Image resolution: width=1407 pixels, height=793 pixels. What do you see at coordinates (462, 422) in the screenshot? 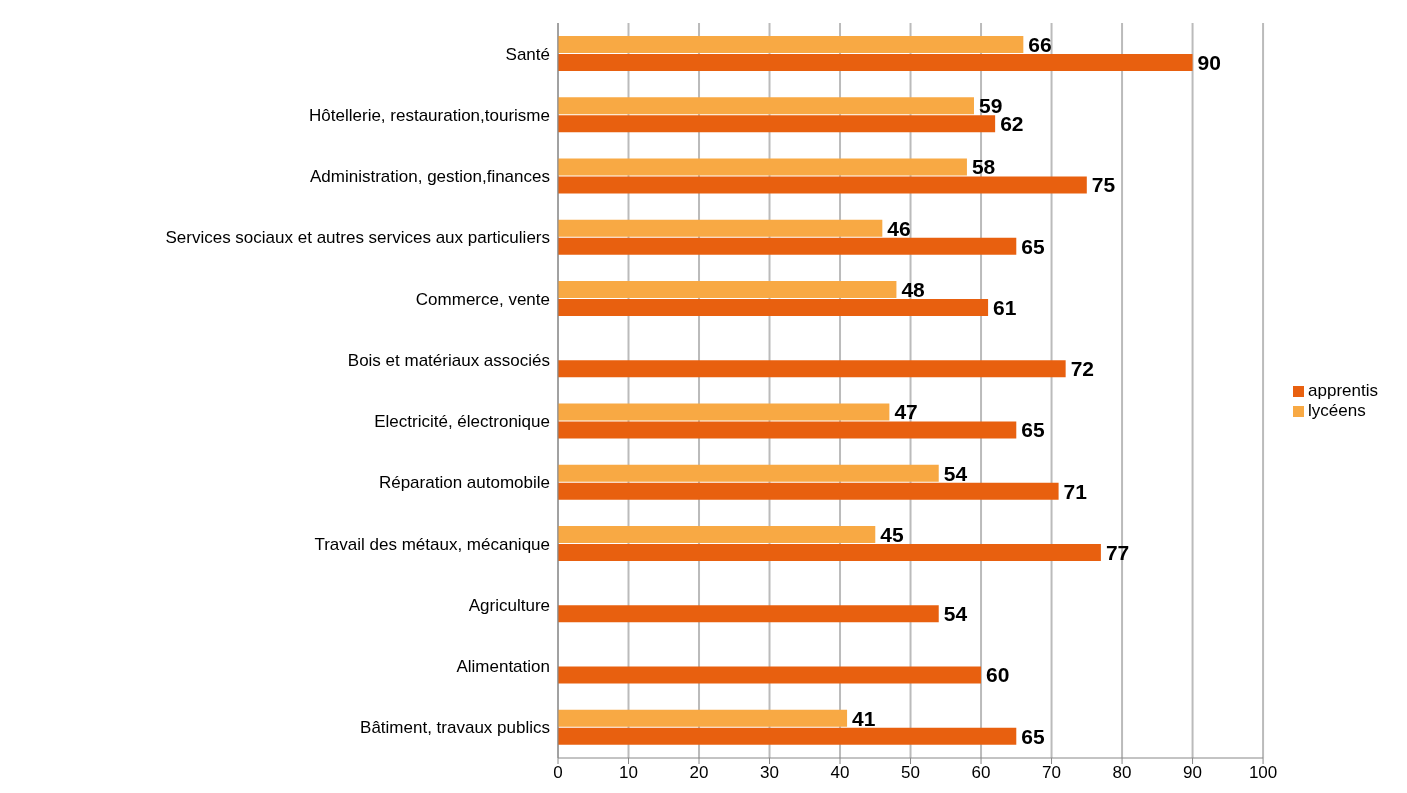
I see `y-tick-label: Electricité, électronique` at bounding box center [462, 422].